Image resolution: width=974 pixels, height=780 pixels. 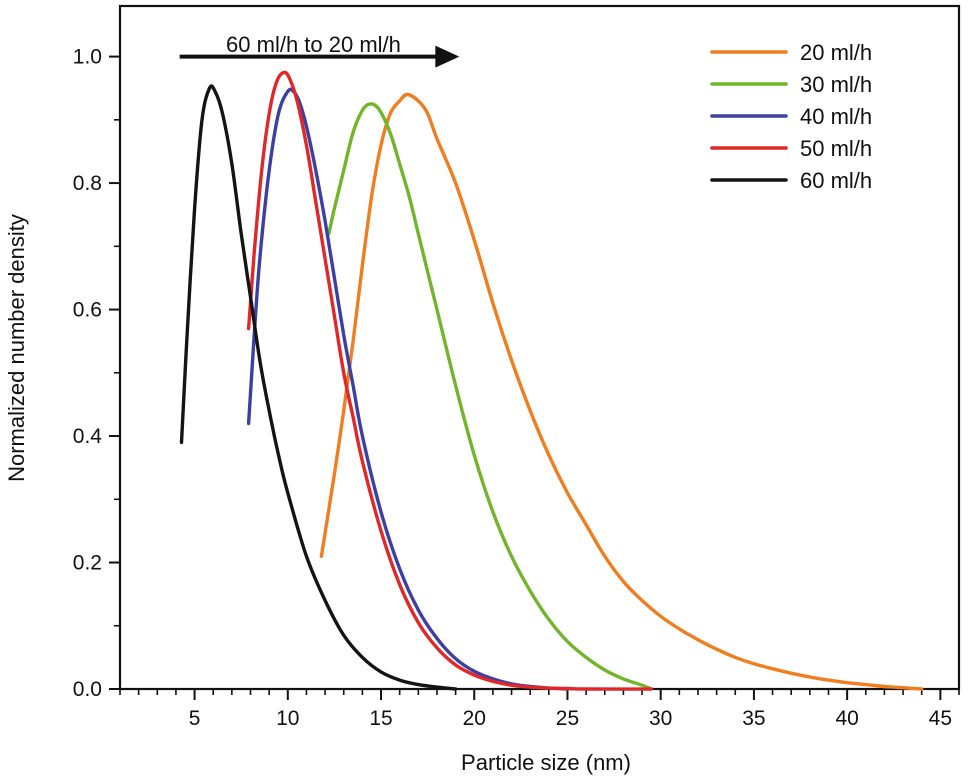 What do you see at coordinates (836, 148) in the screenshot?
I see `legend-label-50-ml-h: 50 ml/h` at bounding box center [836, 148].